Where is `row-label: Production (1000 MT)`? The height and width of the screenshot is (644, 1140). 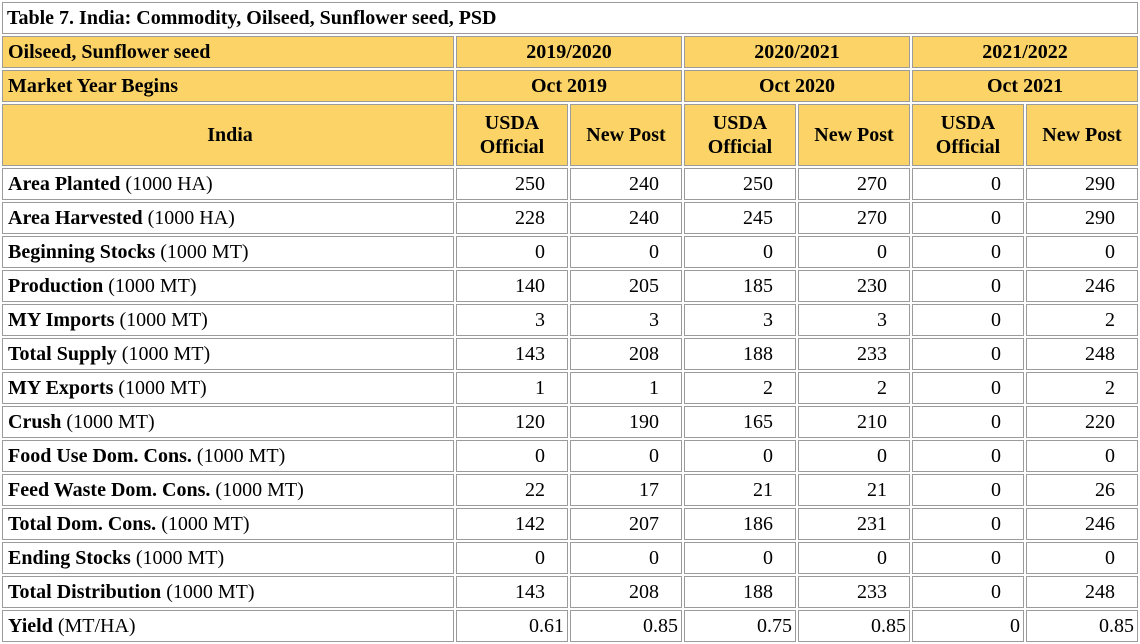 row-label: Production (1000 MT) is located at coordinates (228, 286).